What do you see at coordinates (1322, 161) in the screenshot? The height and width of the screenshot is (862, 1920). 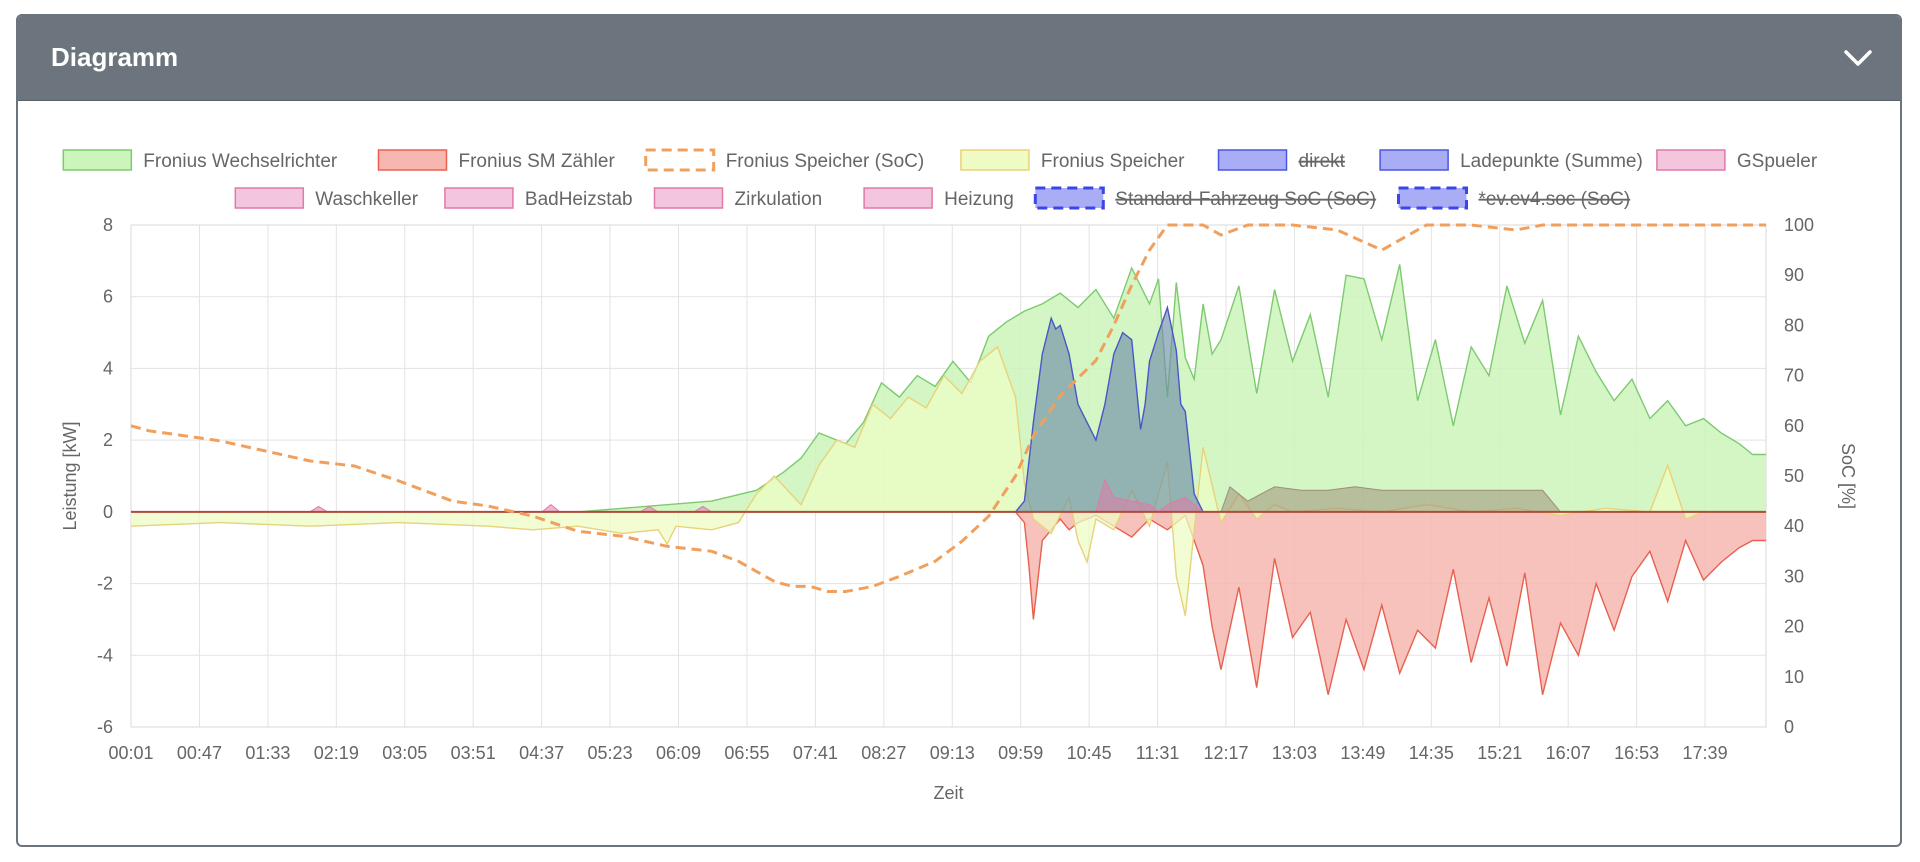 I see `legend-label: direkt` at bounding box center [1322, 161].